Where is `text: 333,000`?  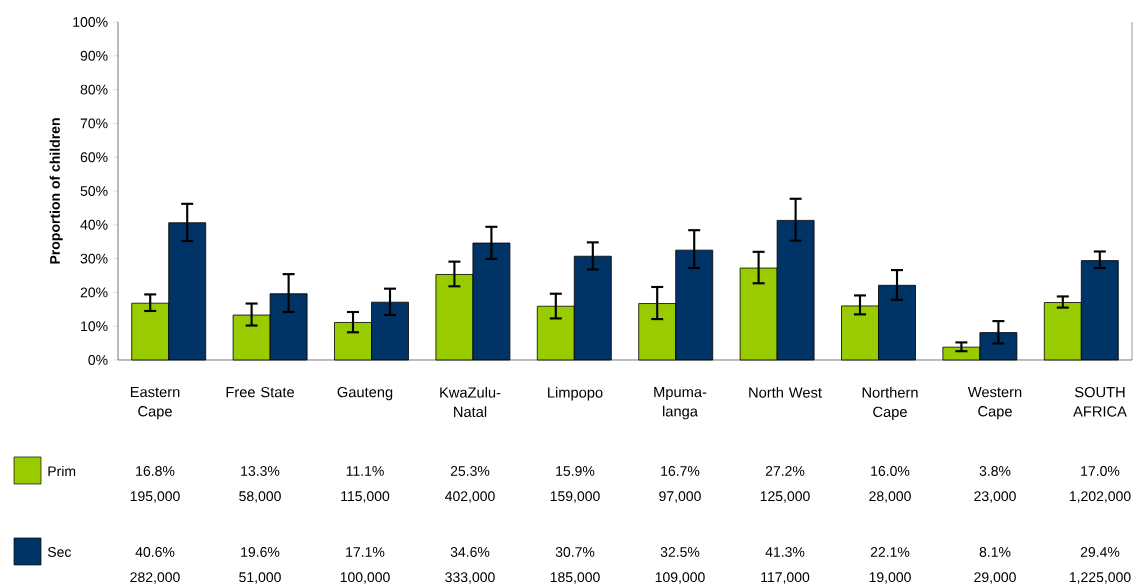
text: 333,000 is located at coordinates (470, 578).